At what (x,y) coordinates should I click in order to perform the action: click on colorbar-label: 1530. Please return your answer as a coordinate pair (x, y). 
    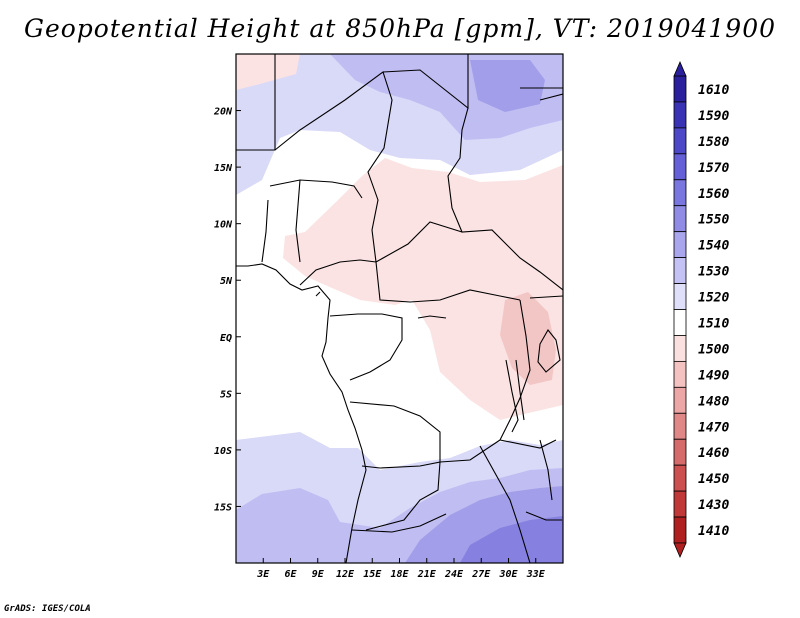
    Looking at the image, I should click on (713, 272).